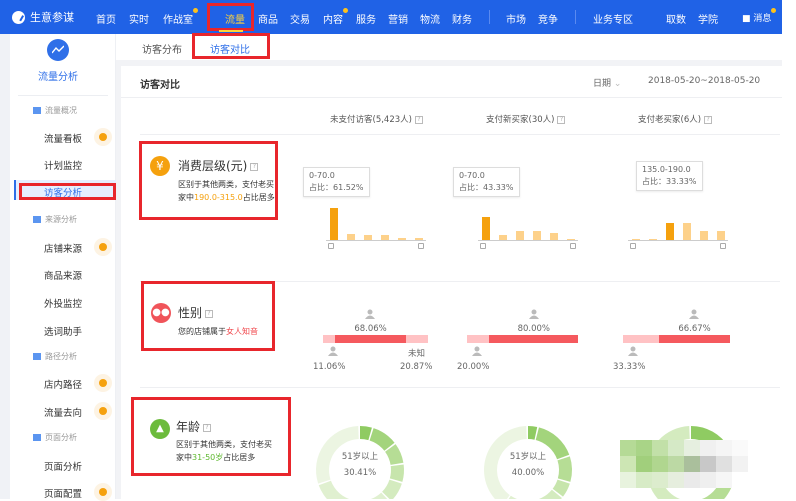 The image size is (796, 501). Describe the element at coordinates (708, 20) in the screenshot. I see `nav-academy: 学院` at that location.